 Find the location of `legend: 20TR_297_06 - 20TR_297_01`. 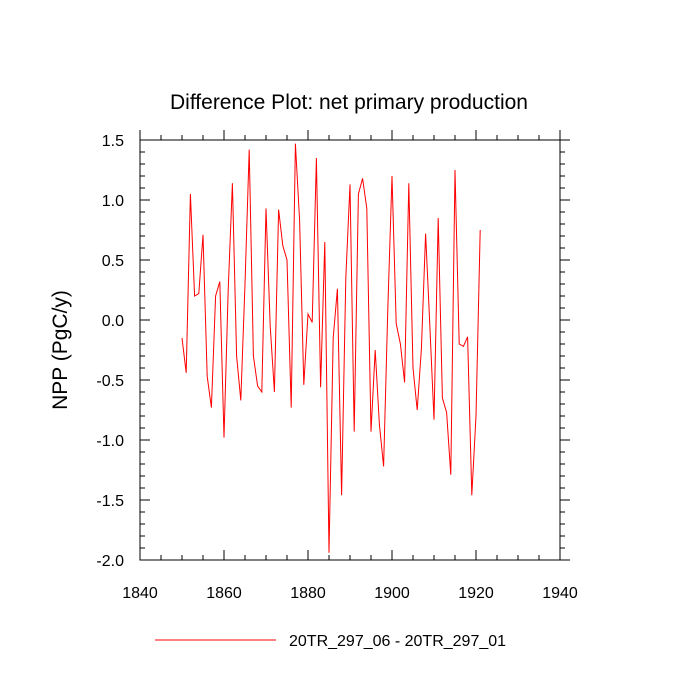

legend: 20TR_297_06 - 20TR_297_01 is located at coordinates (330, 641).